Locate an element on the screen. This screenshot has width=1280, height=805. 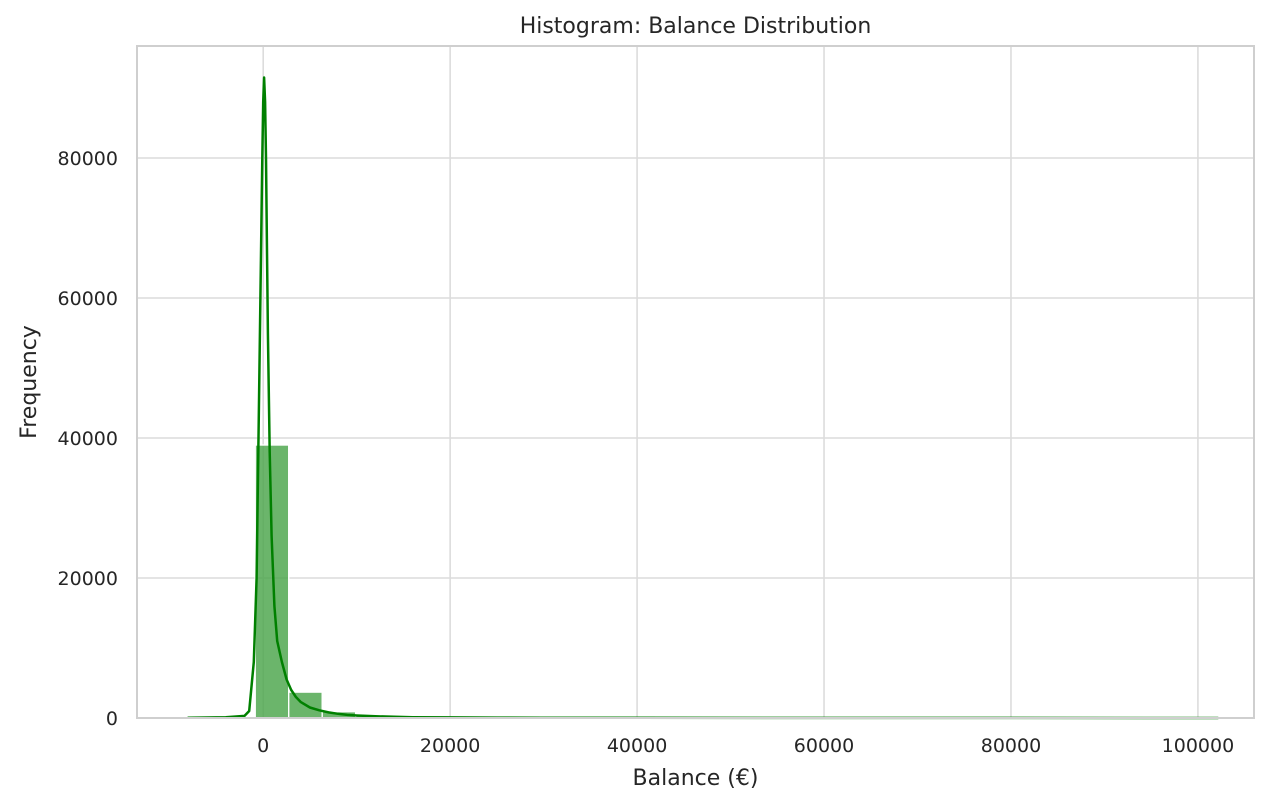
y-tick-labels: 0 20000 40000 60000 80000 is located at coordinates (88, 439).